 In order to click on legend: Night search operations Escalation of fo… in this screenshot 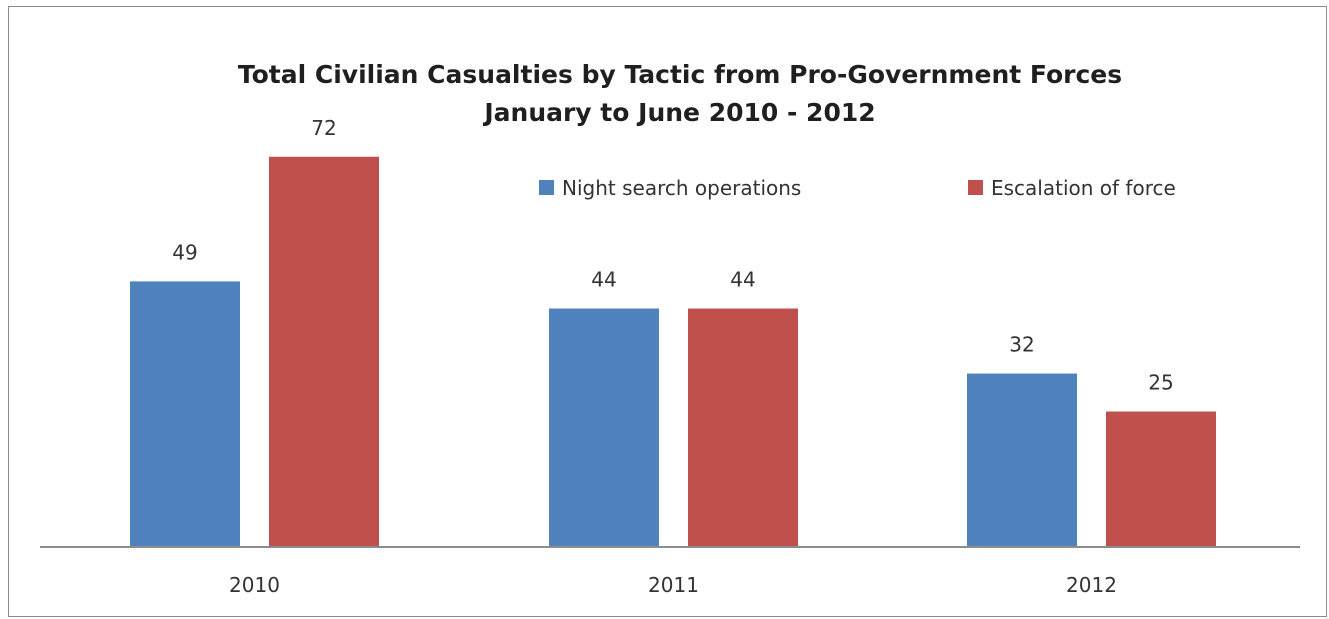, I will do `click(857, 188)`.